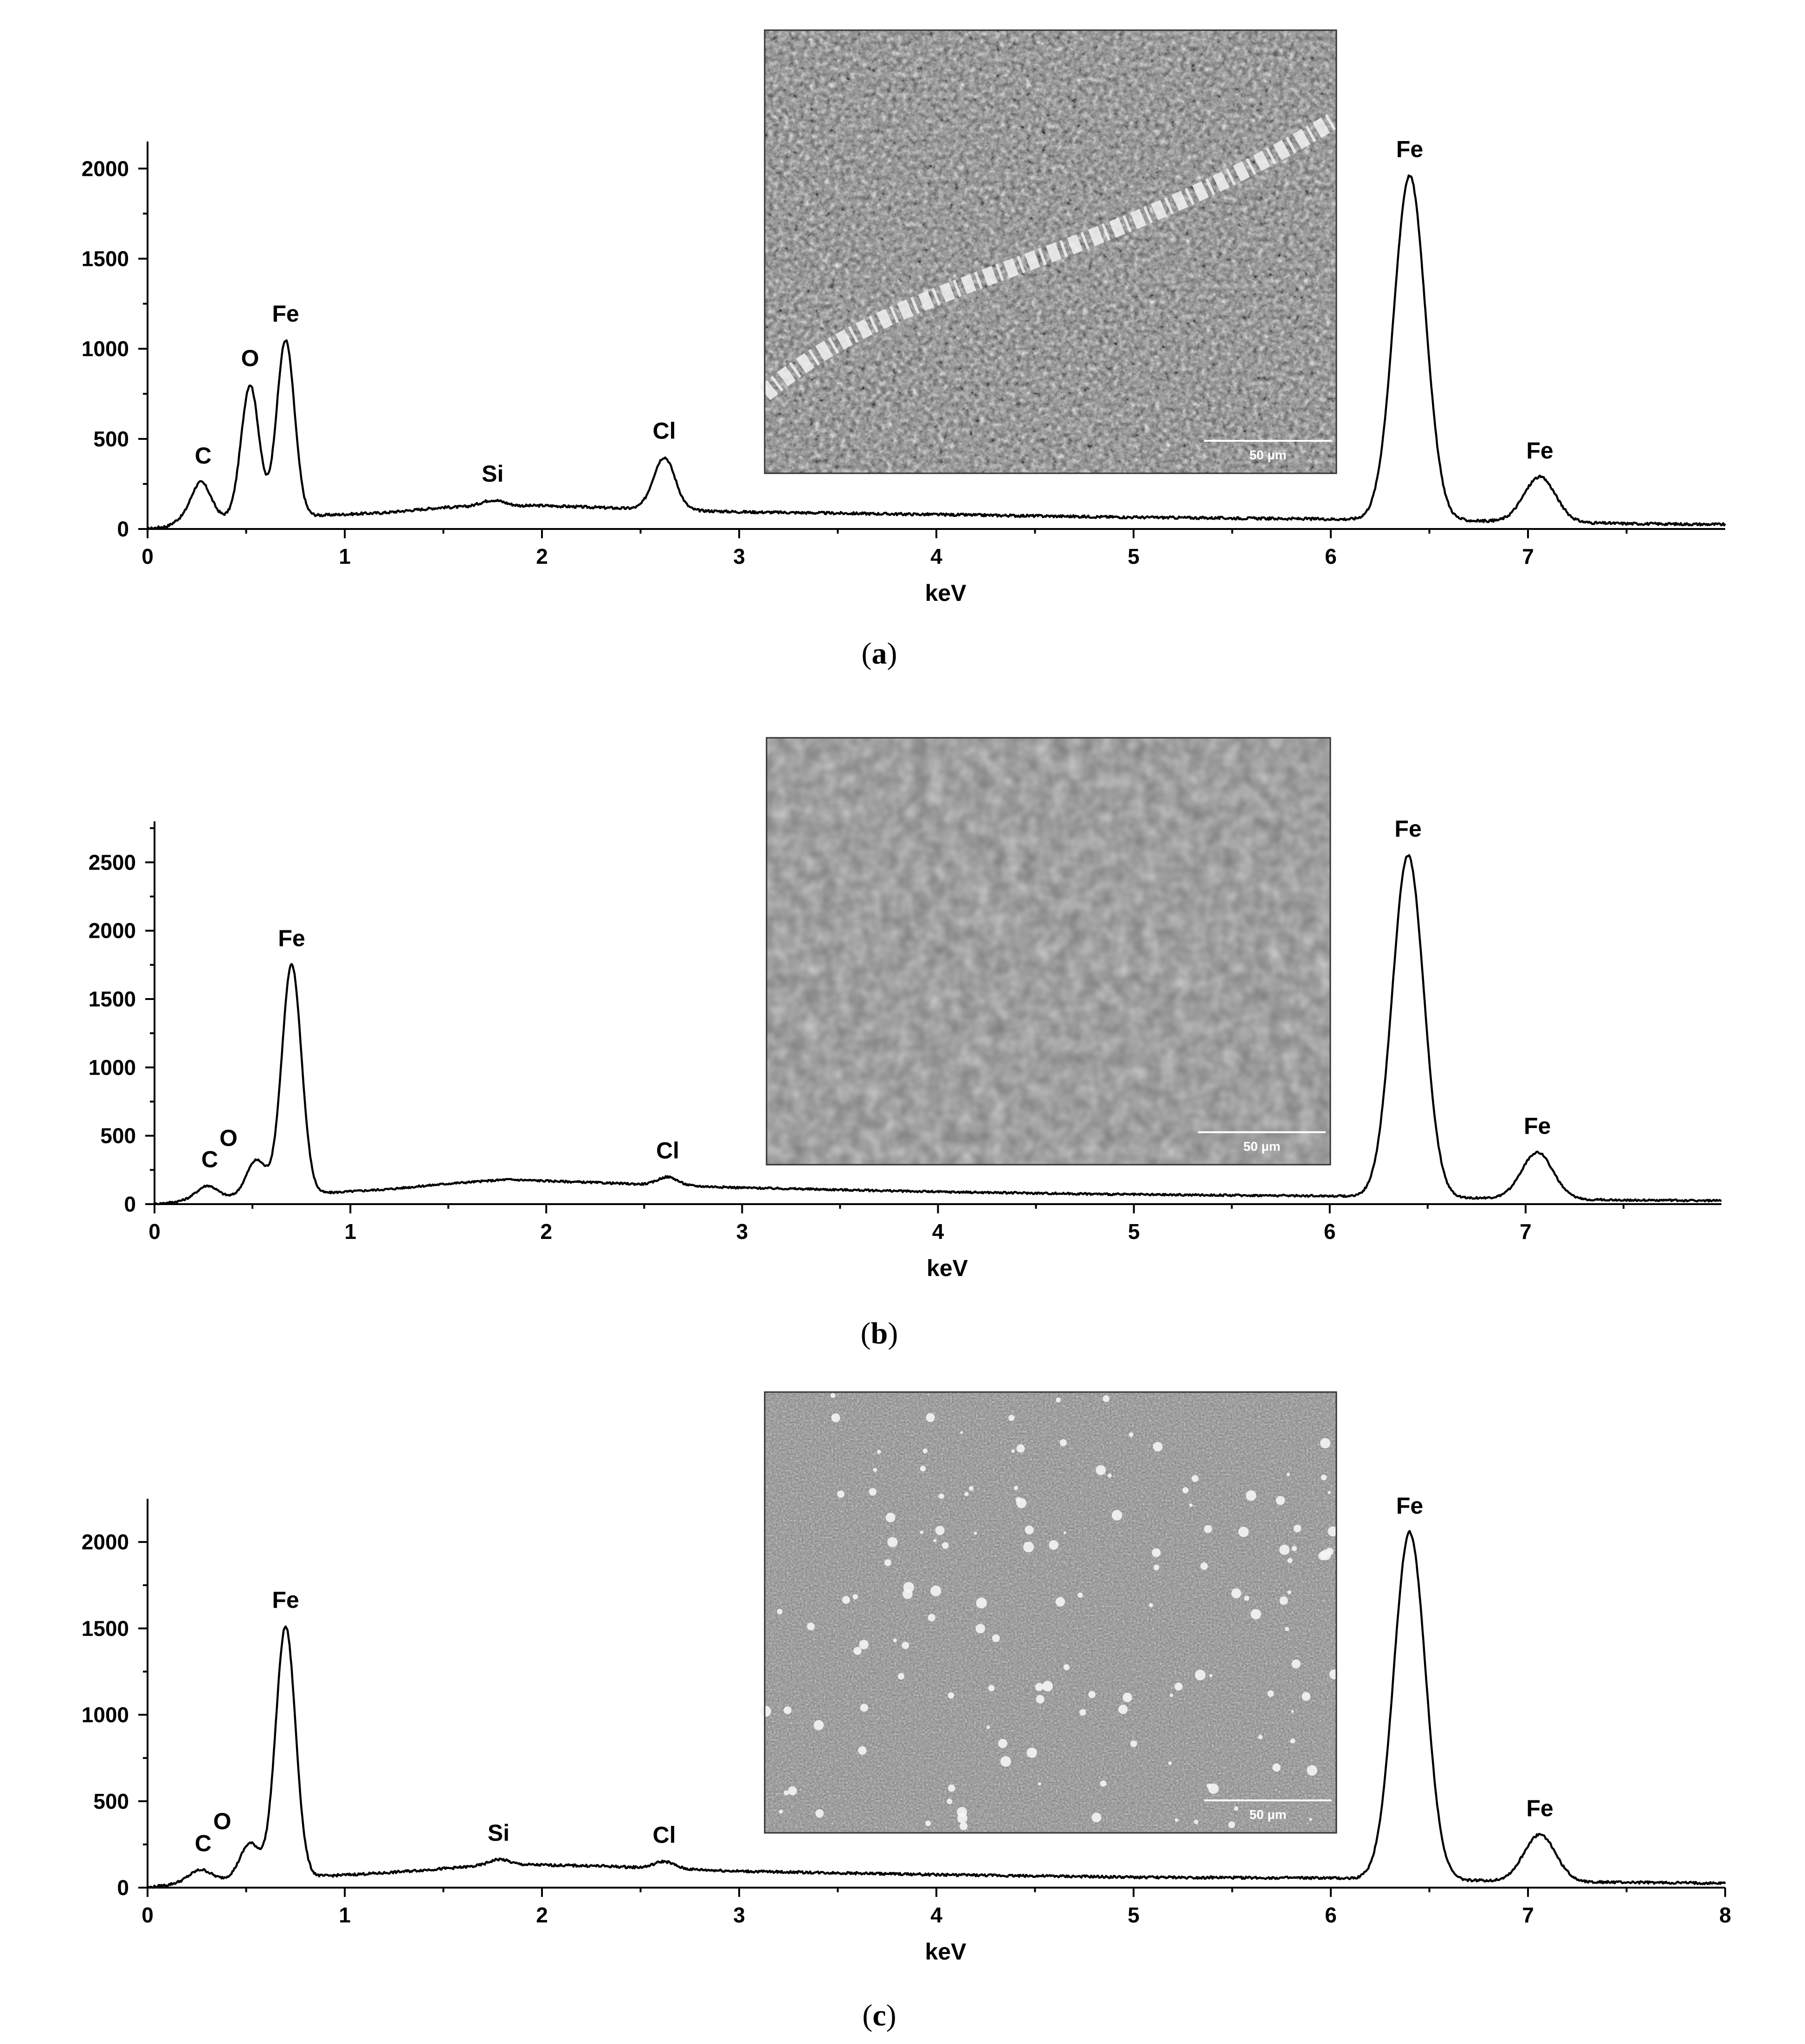 Image resolution: width=1805 pixels, height=2044 pixels. I want to click on inset-frame, so click(1050, 252).